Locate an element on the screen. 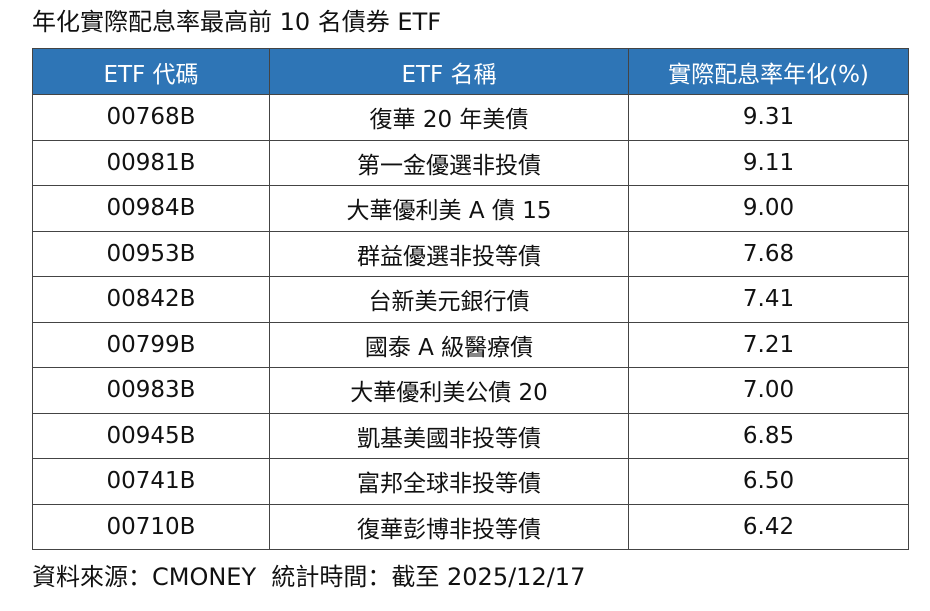 The width and height of the screenshot is (930, 611). table-cell: 00741B is located at coordinates (151, 481).